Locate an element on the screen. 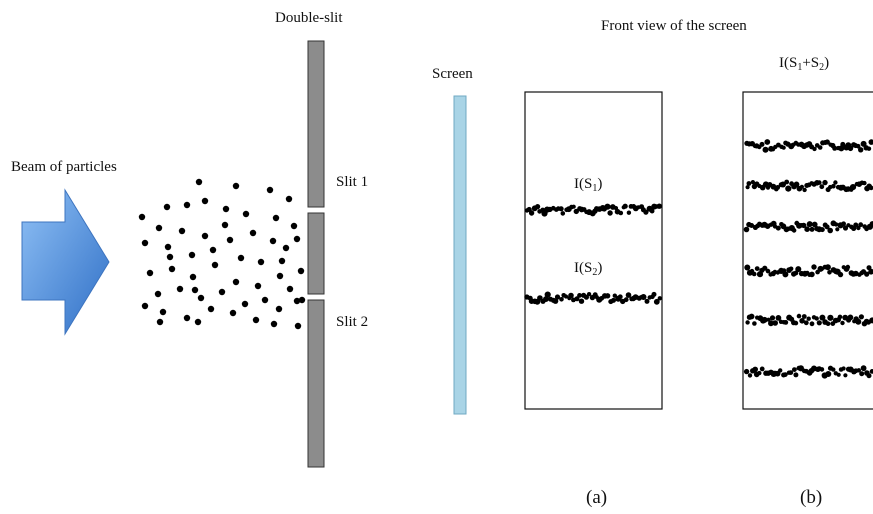  panel-a-frame is located at coordinates (593, 250).